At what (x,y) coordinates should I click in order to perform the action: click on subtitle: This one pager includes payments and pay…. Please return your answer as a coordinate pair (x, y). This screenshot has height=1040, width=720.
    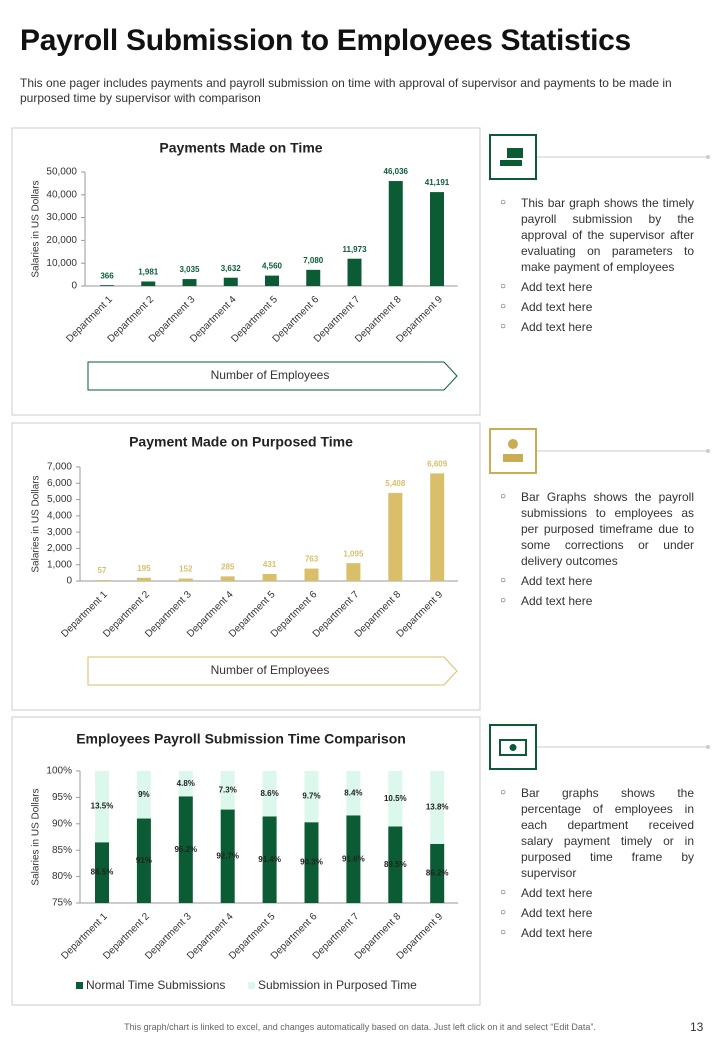
    Looking at the image, I should click on (346, 90).